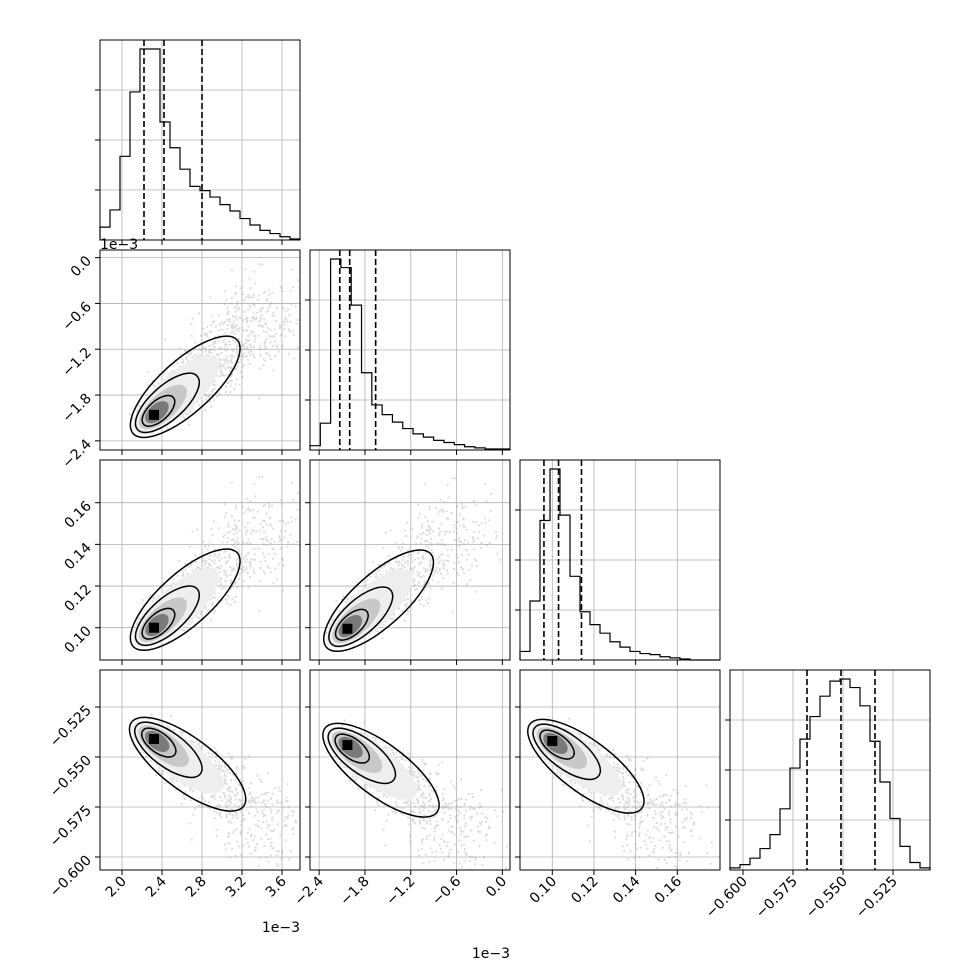  What do you see at coordinates (156, 886) in the screenshot?
I see `x-tick-label: 2.4` at bounding box center [156, 886].